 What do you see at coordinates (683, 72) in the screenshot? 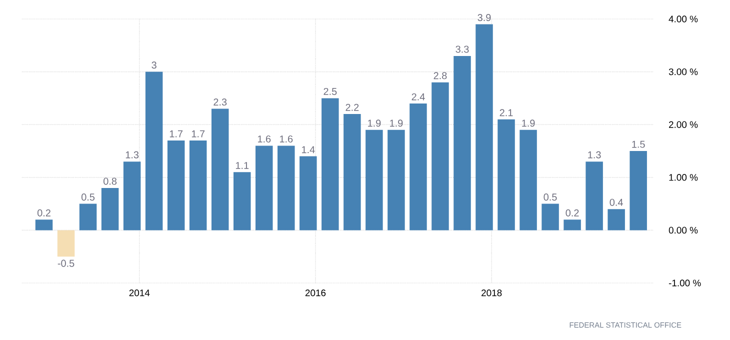
I see `y-tick-label: 3.00 %` at bounding box center [683, 72].